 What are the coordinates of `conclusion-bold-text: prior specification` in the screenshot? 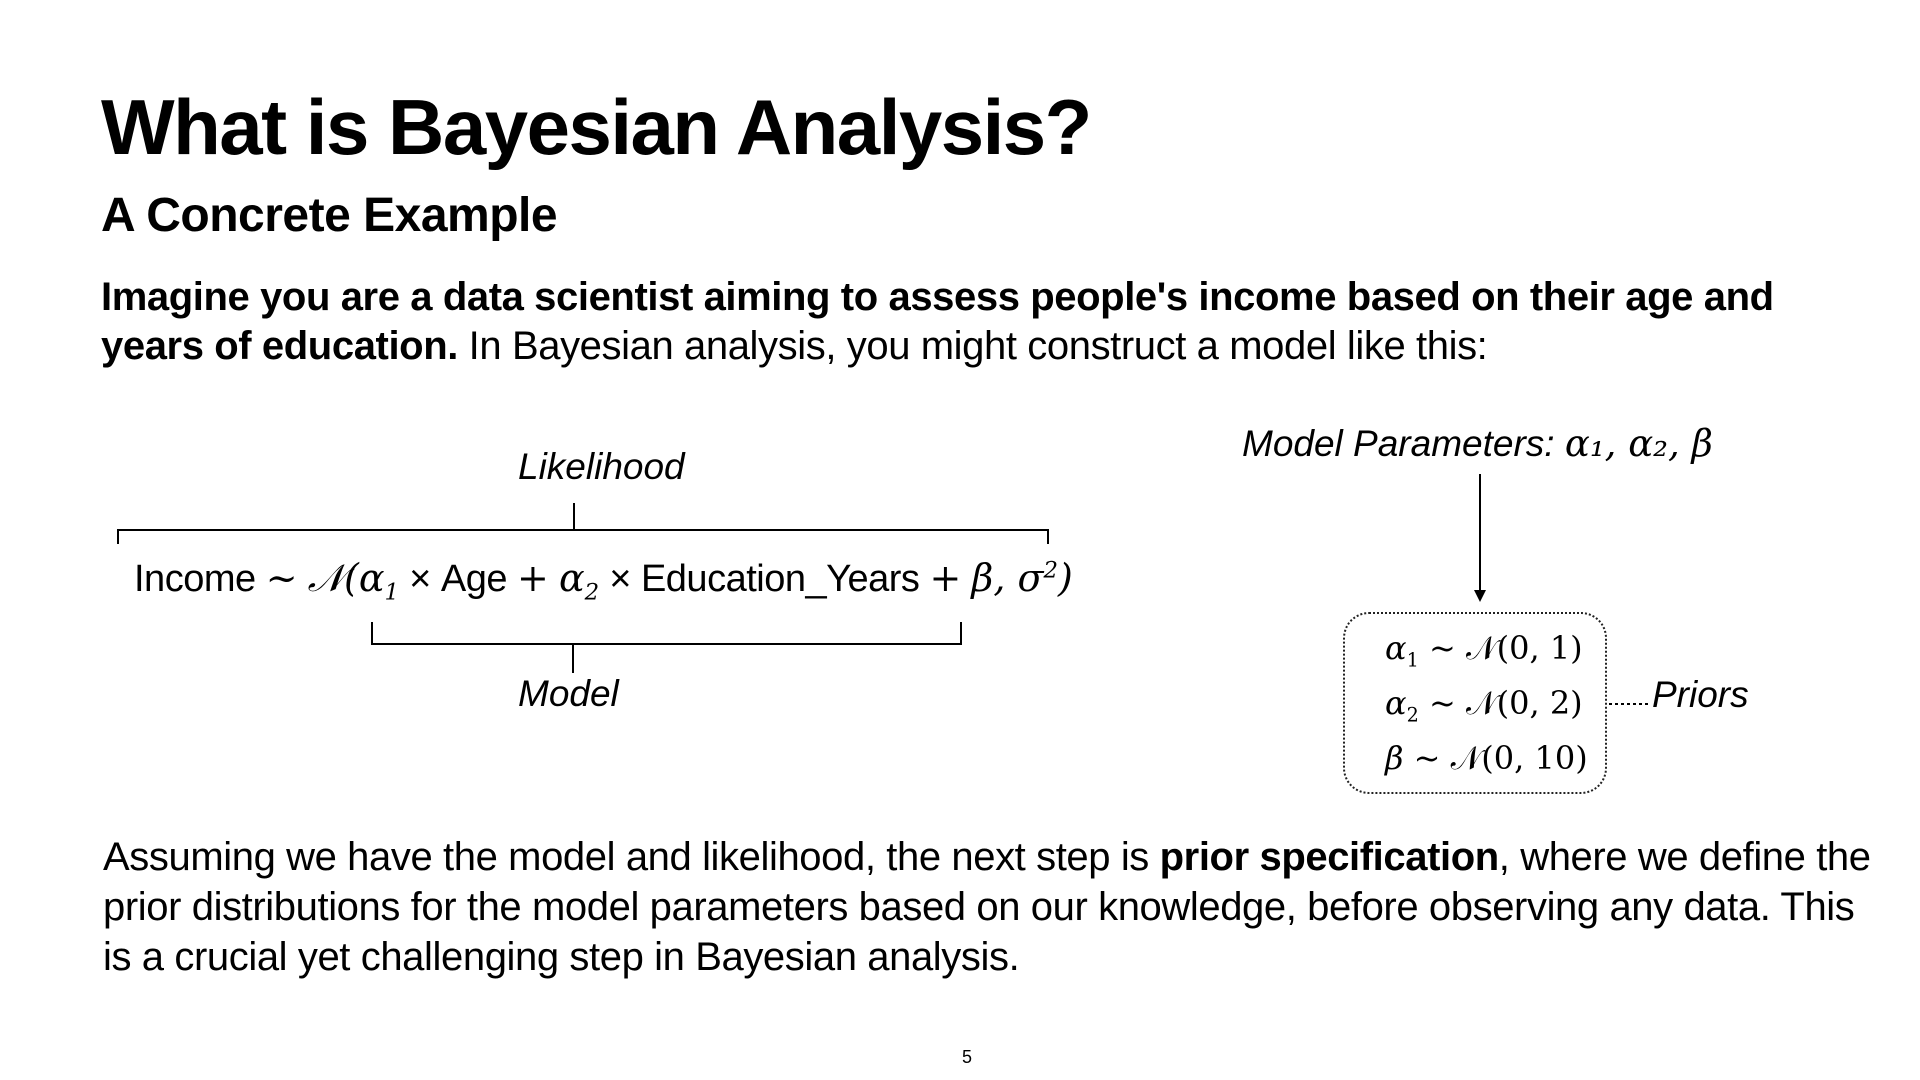 It's located at (1329, 857).